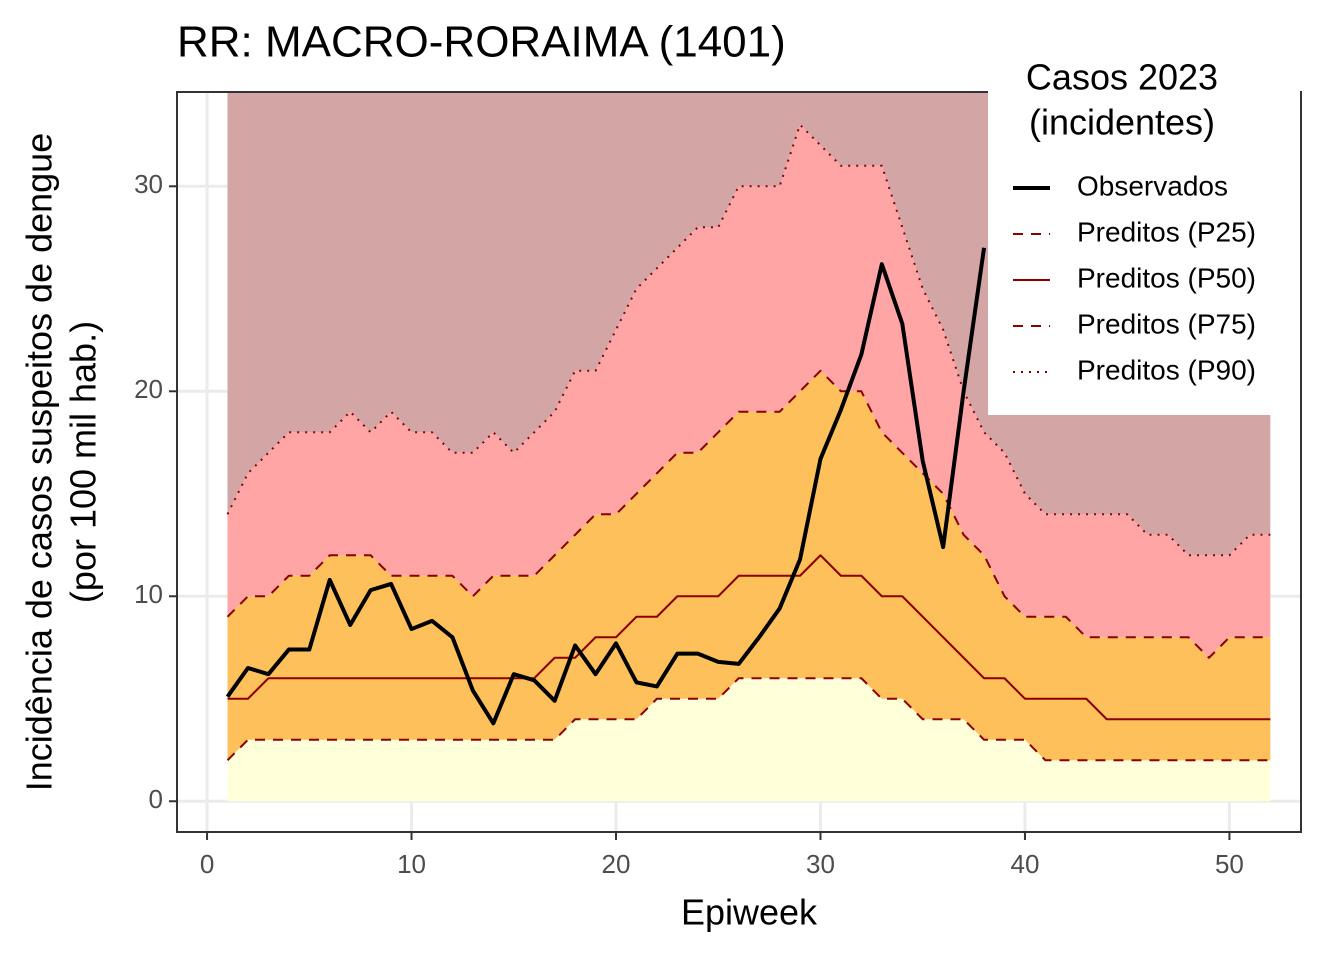 The width and height of the screenshot is (1344, 960). I want to click on legend-title: Casos 2023, so click(1122, 77).